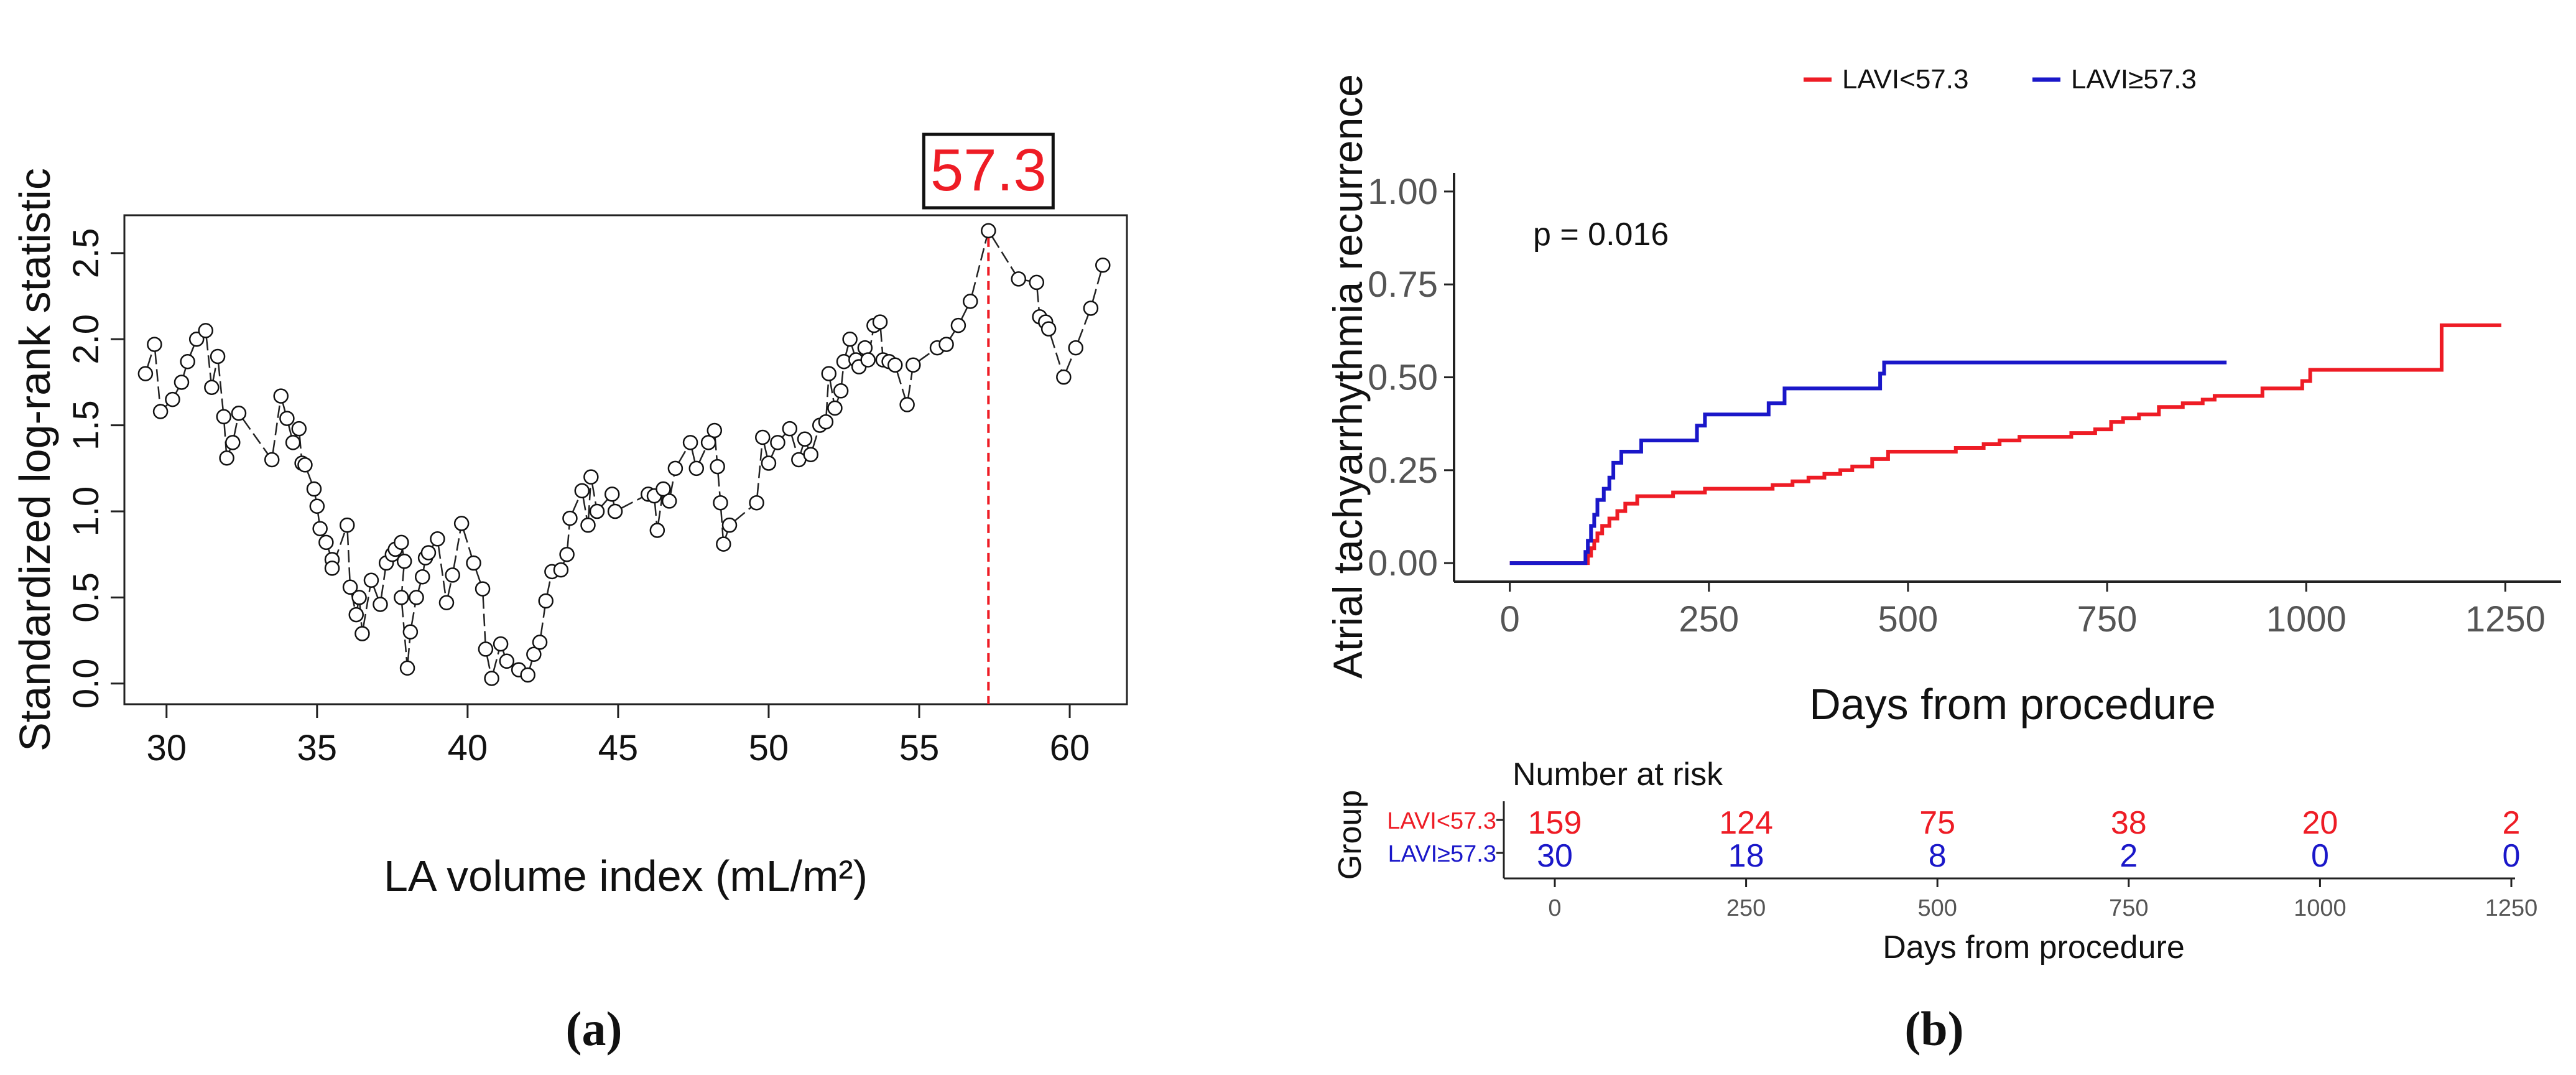 The image size is (2576, 1075). I want to click on panel-b-y-axis: 0.00 0.25 0.50 0.75 1.00, so click(1411, 378).